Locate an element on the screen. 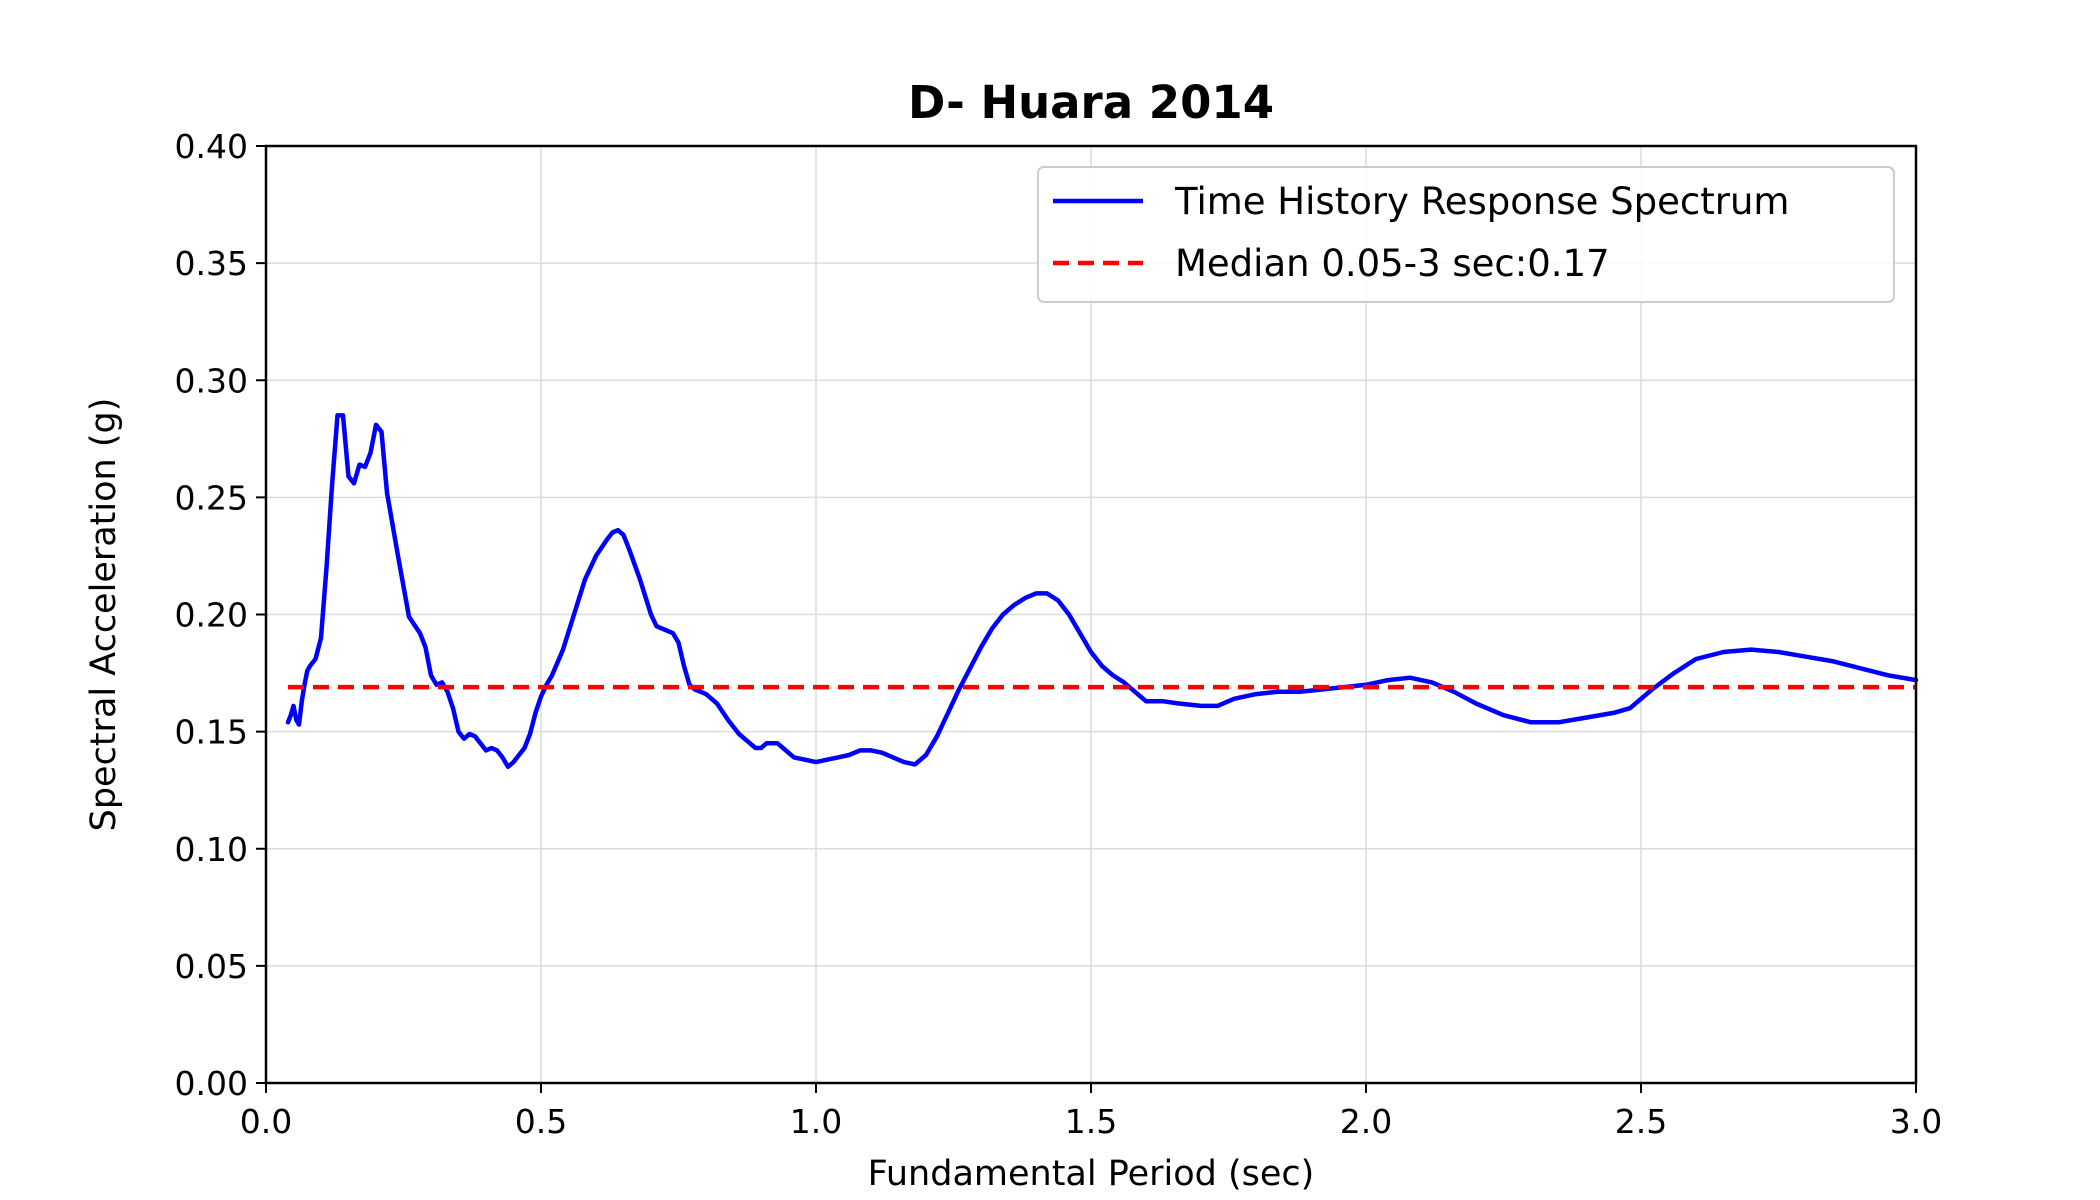 This screenshot has width=2100, height=1200. x-tick-label: 2.5 is located at coordinates (1641, 1121).